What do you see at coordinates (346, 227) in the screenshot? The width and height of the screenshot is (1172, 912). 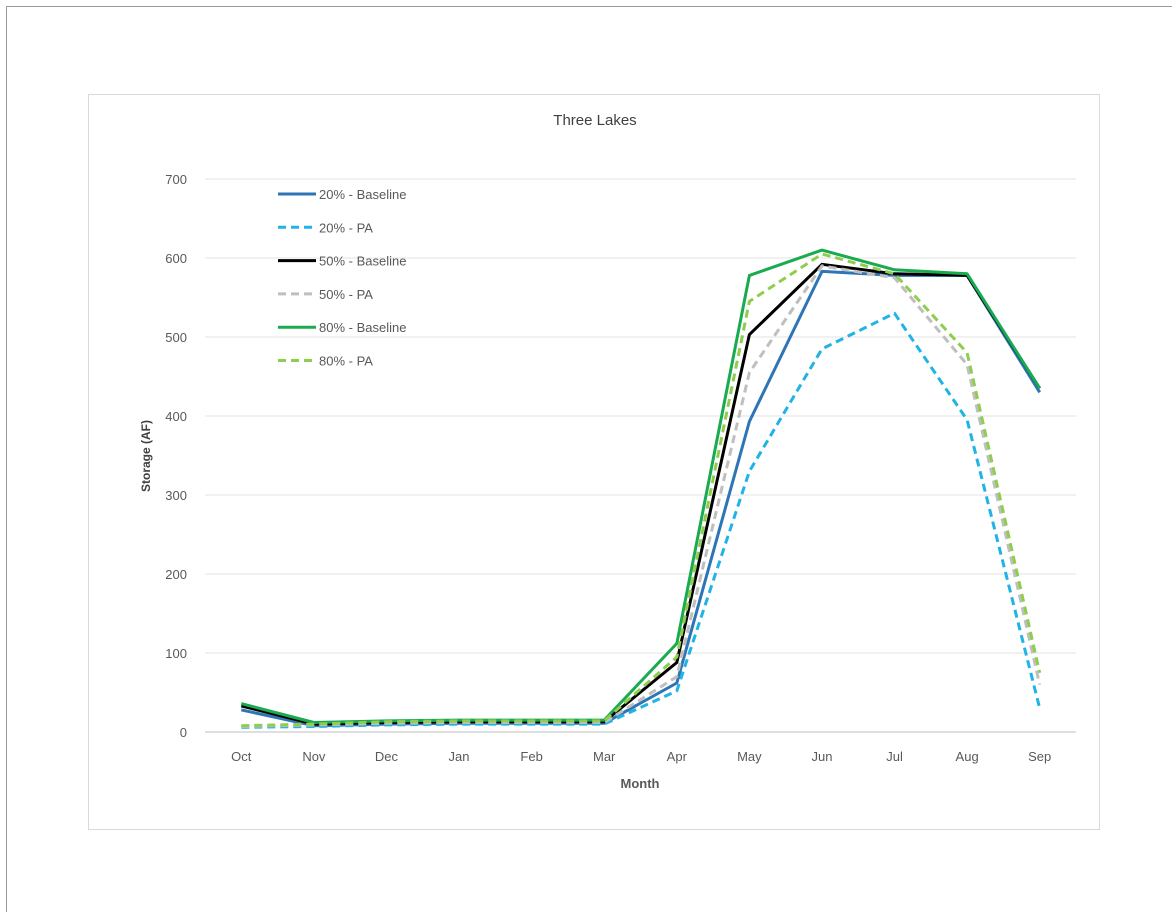 I see `legend-label: 20% - PA` at bounding box center [346, 227].